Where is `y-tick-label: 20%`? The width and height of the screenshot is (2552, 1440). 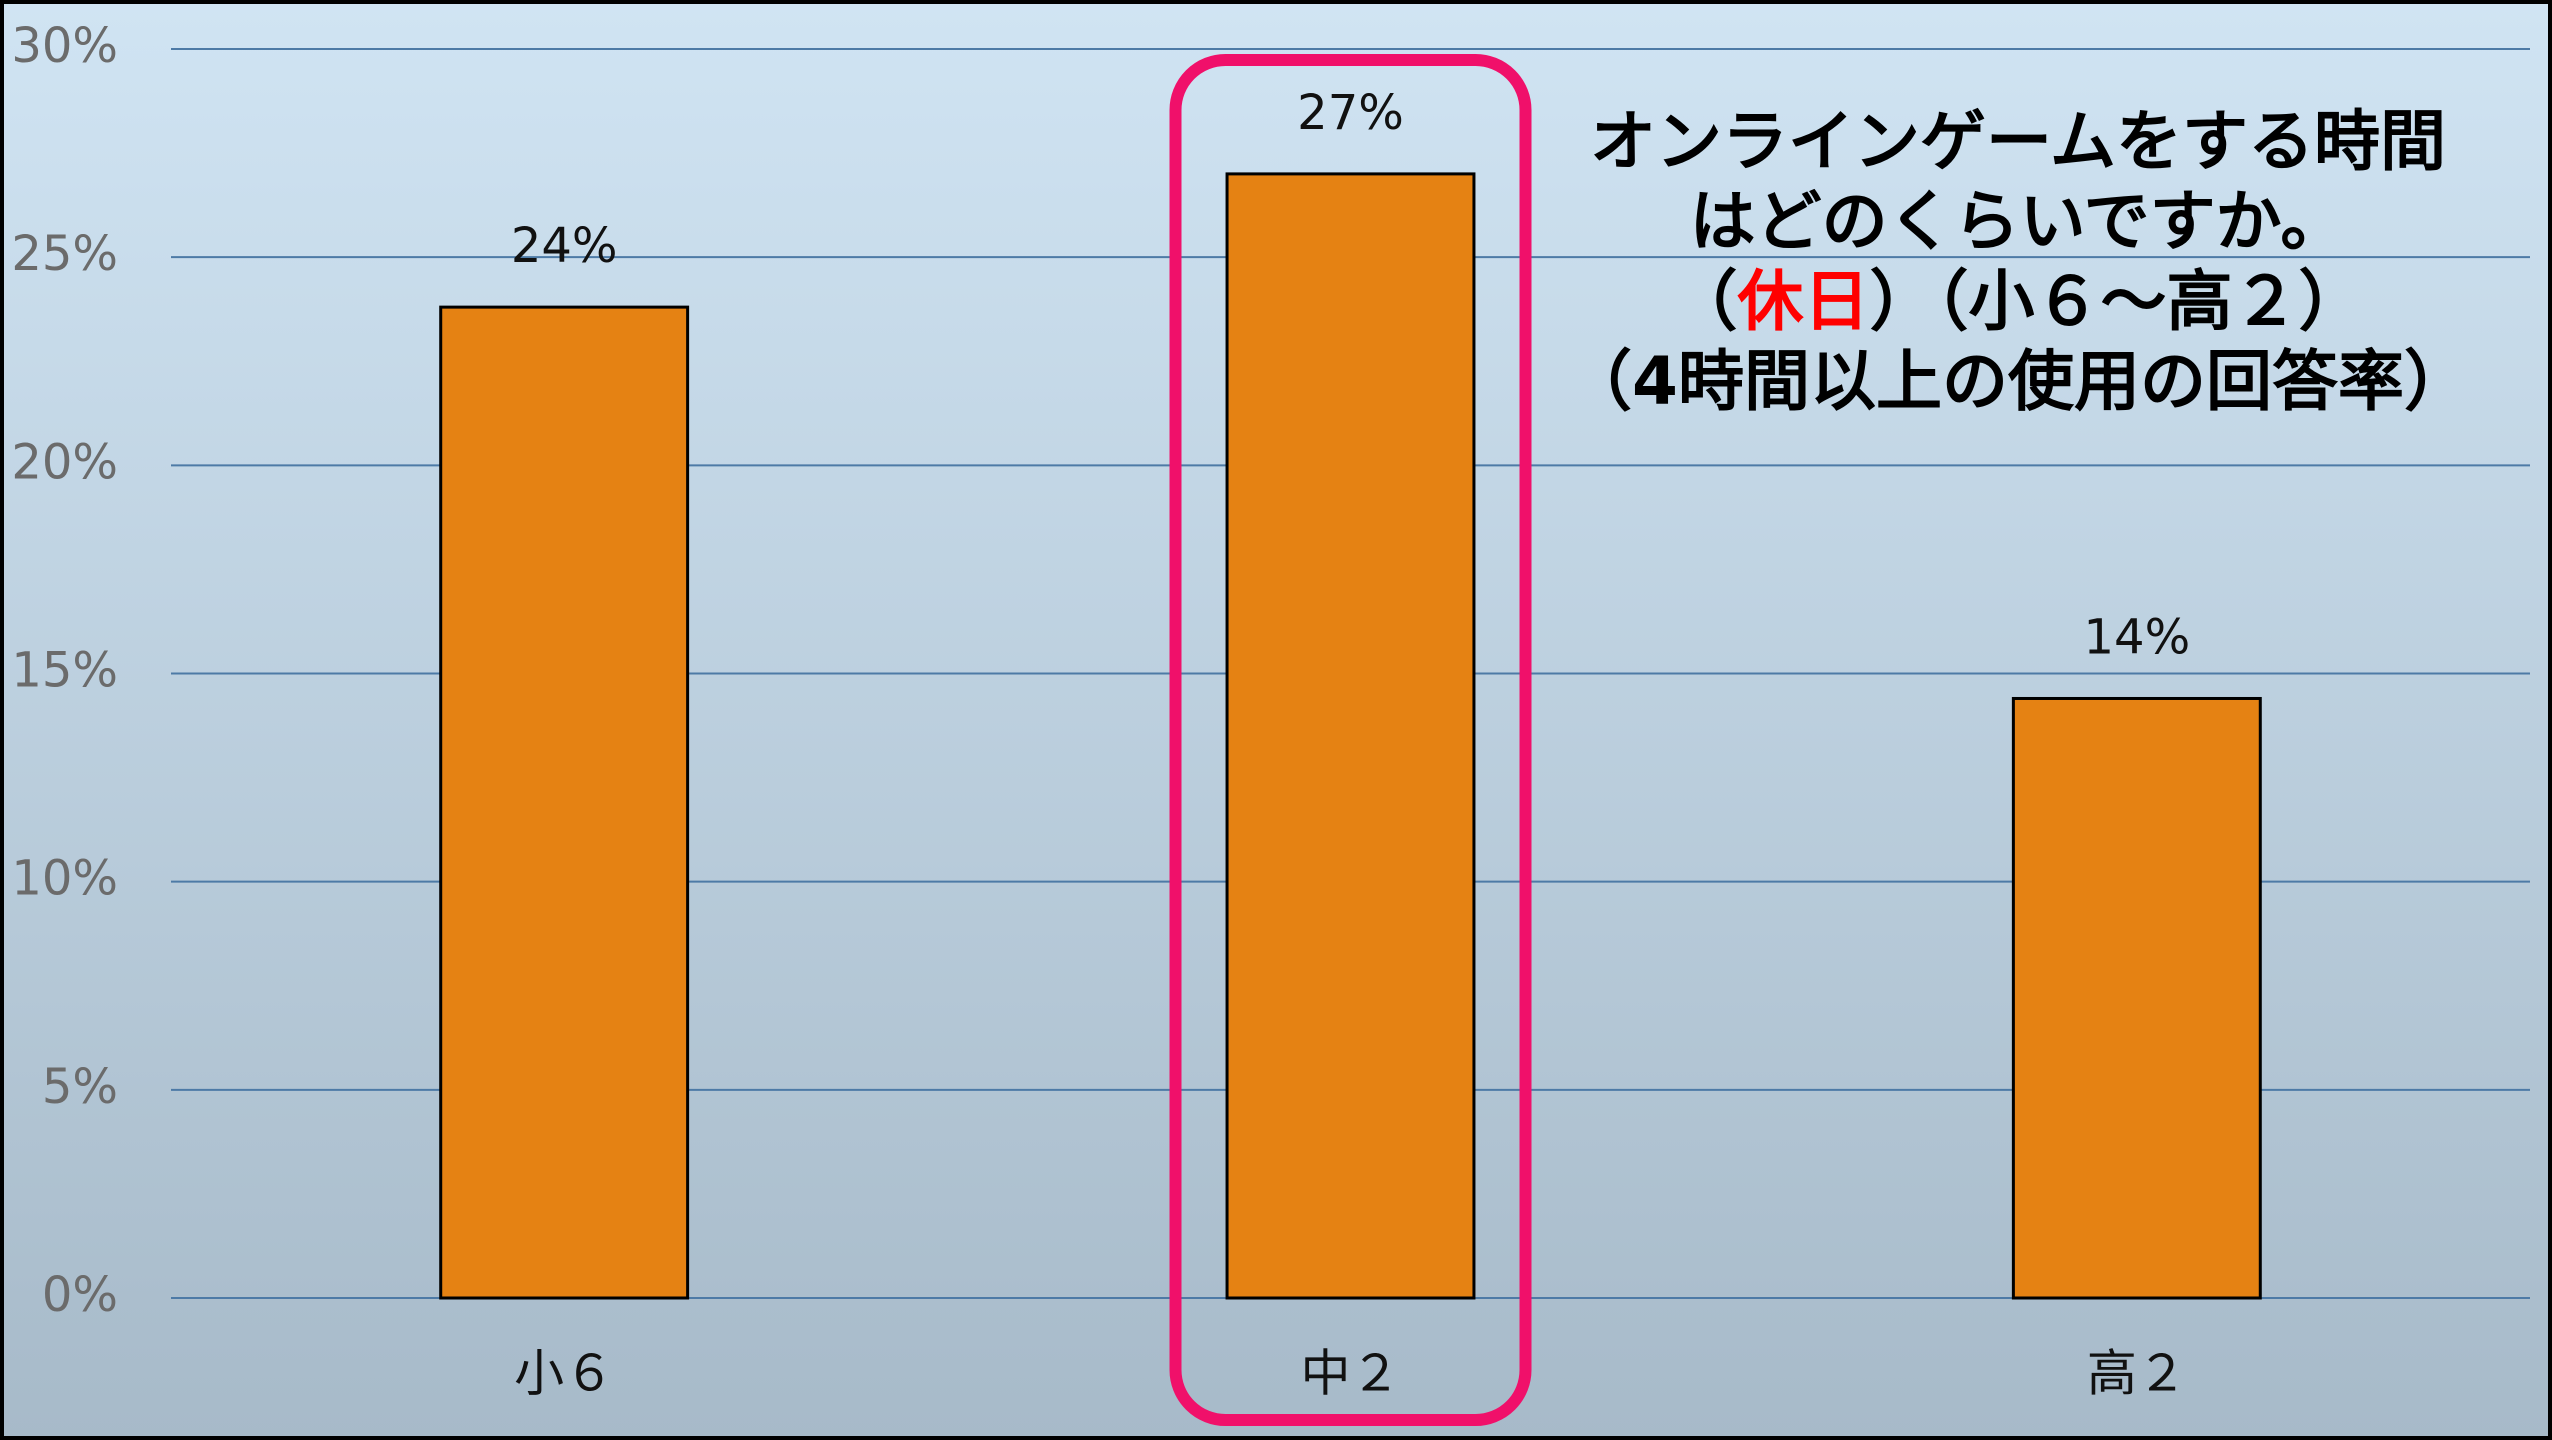 y-tick-label: 20% is located at coordinates (64, 462).